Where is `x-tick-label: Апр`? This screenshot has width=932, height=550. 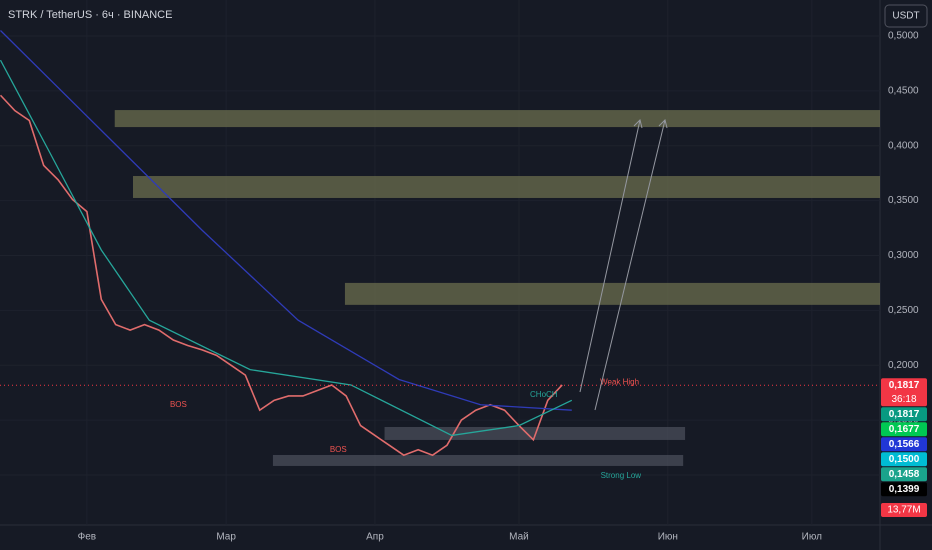
x-tick-label: Апр is located at coordinates (375, 537).